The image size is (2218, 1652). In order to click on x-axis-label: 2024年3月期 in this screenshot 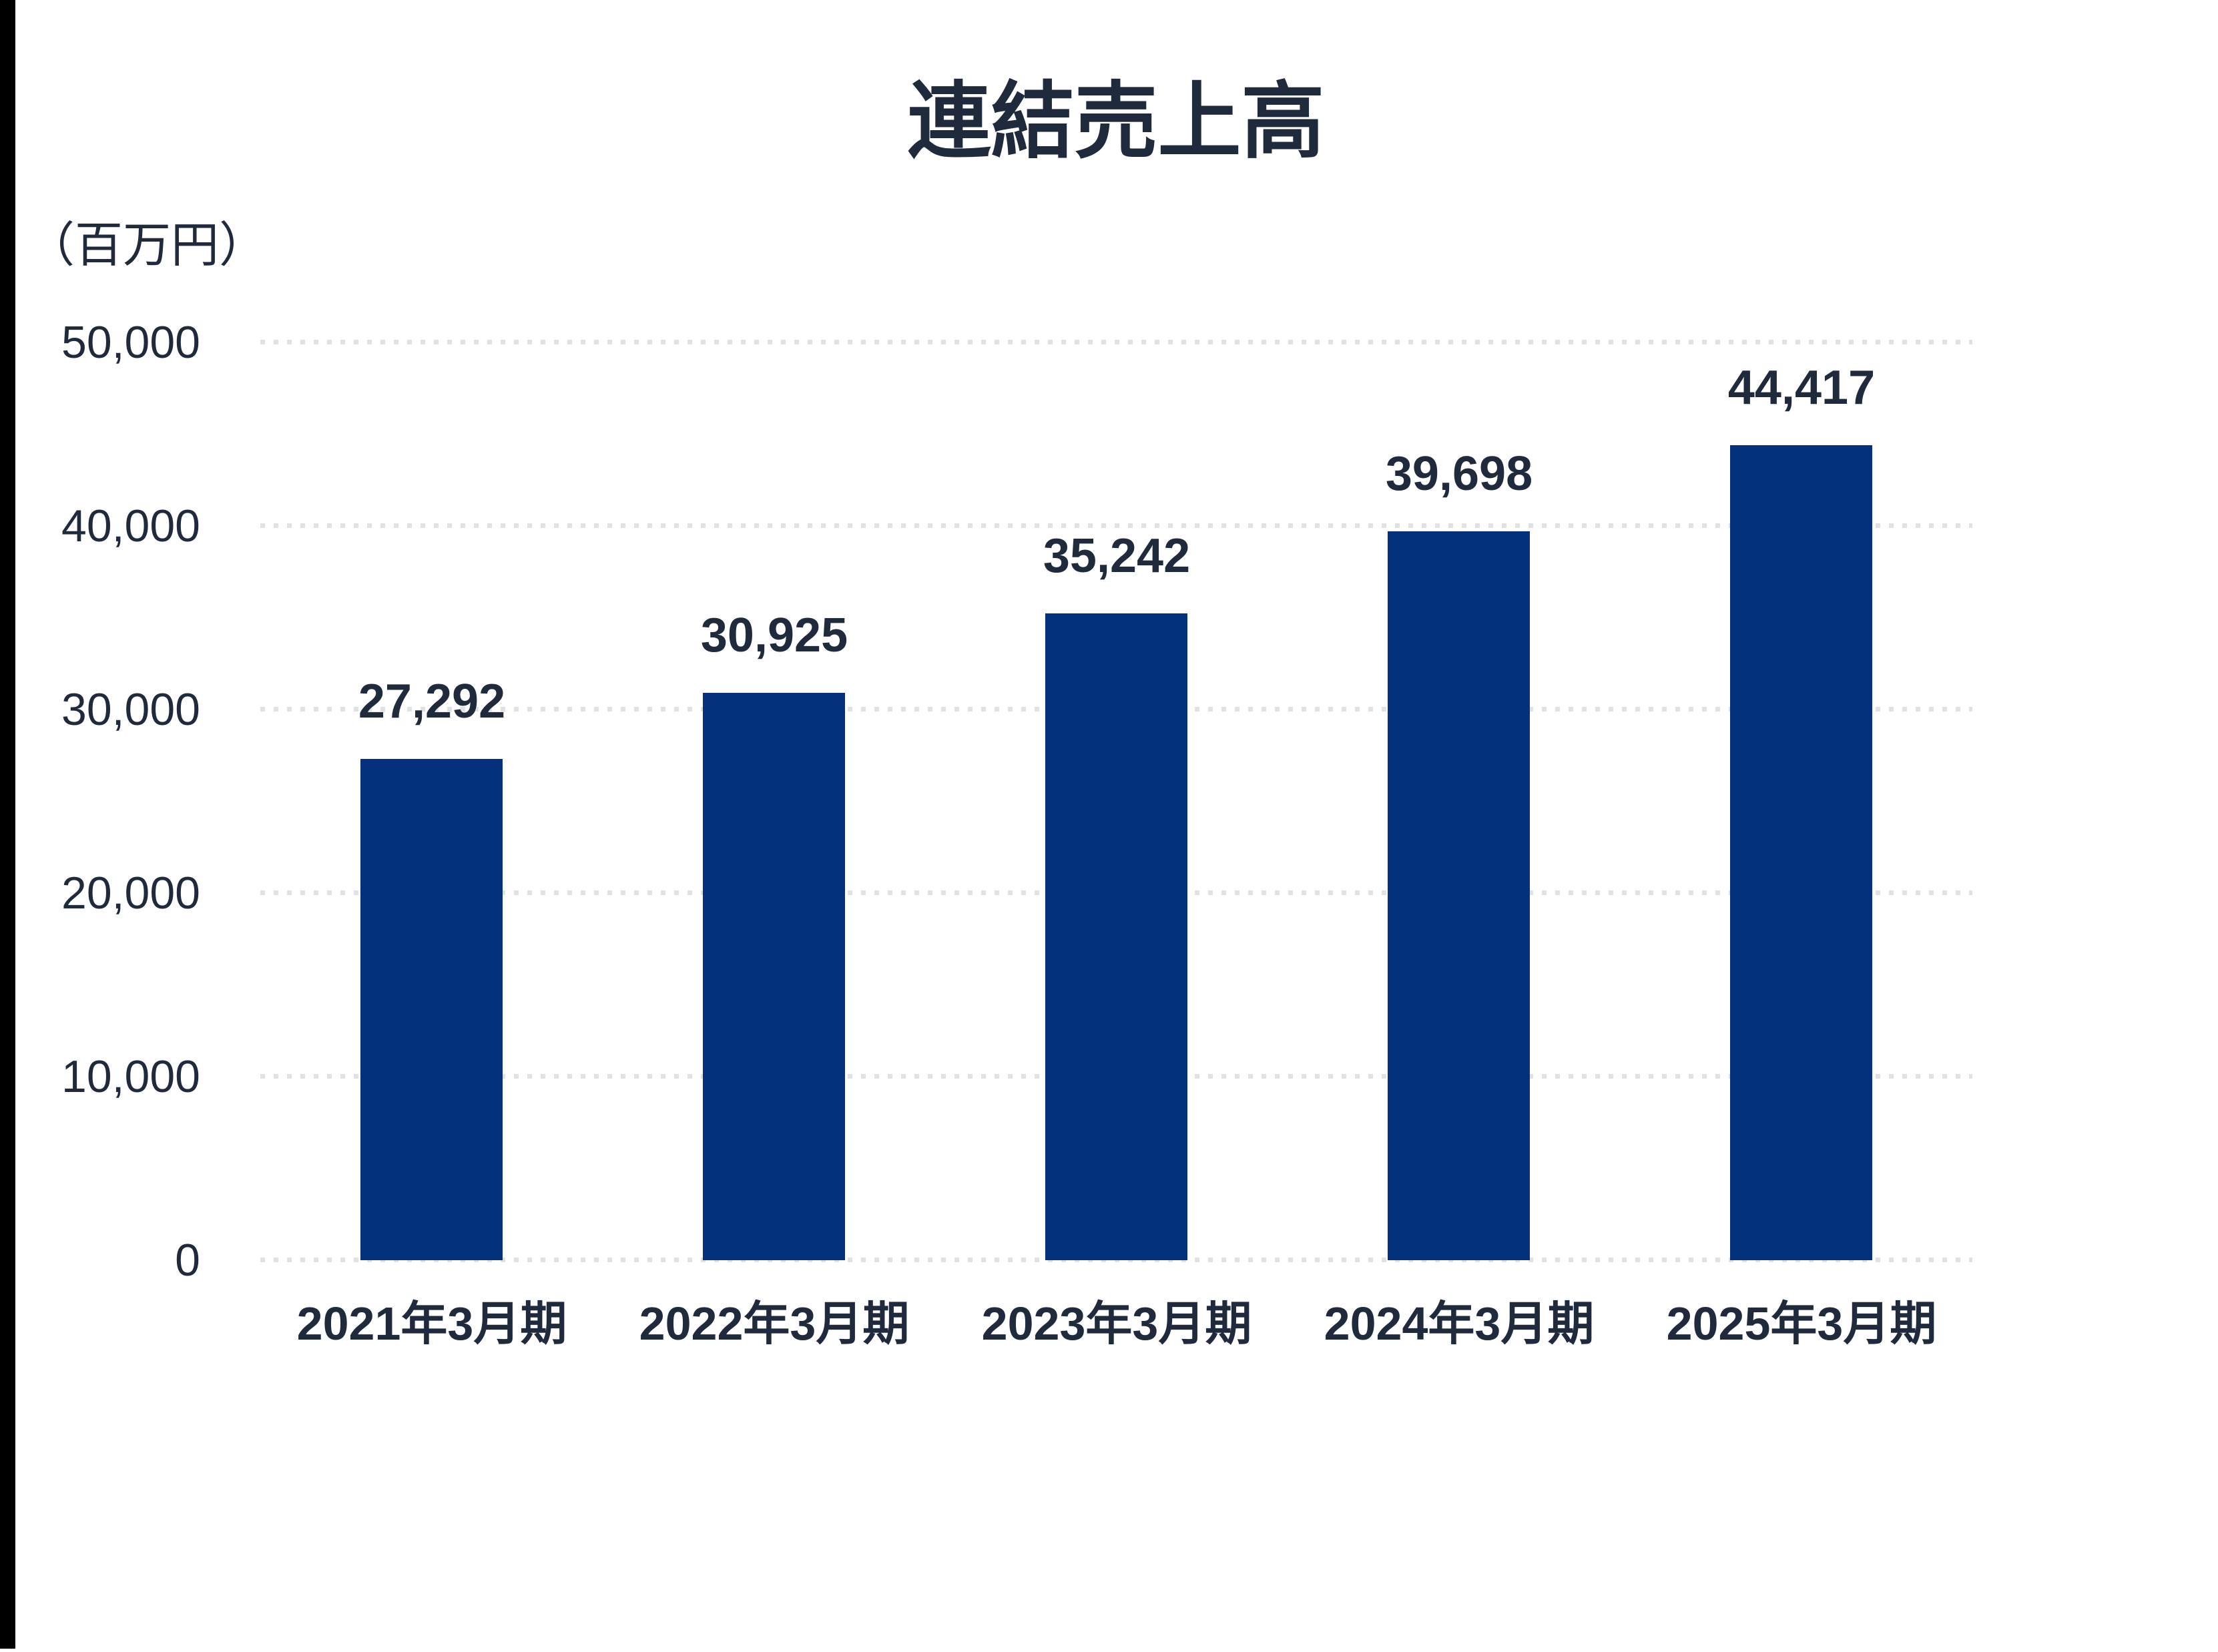, I will do `click(1459, 1324)`.